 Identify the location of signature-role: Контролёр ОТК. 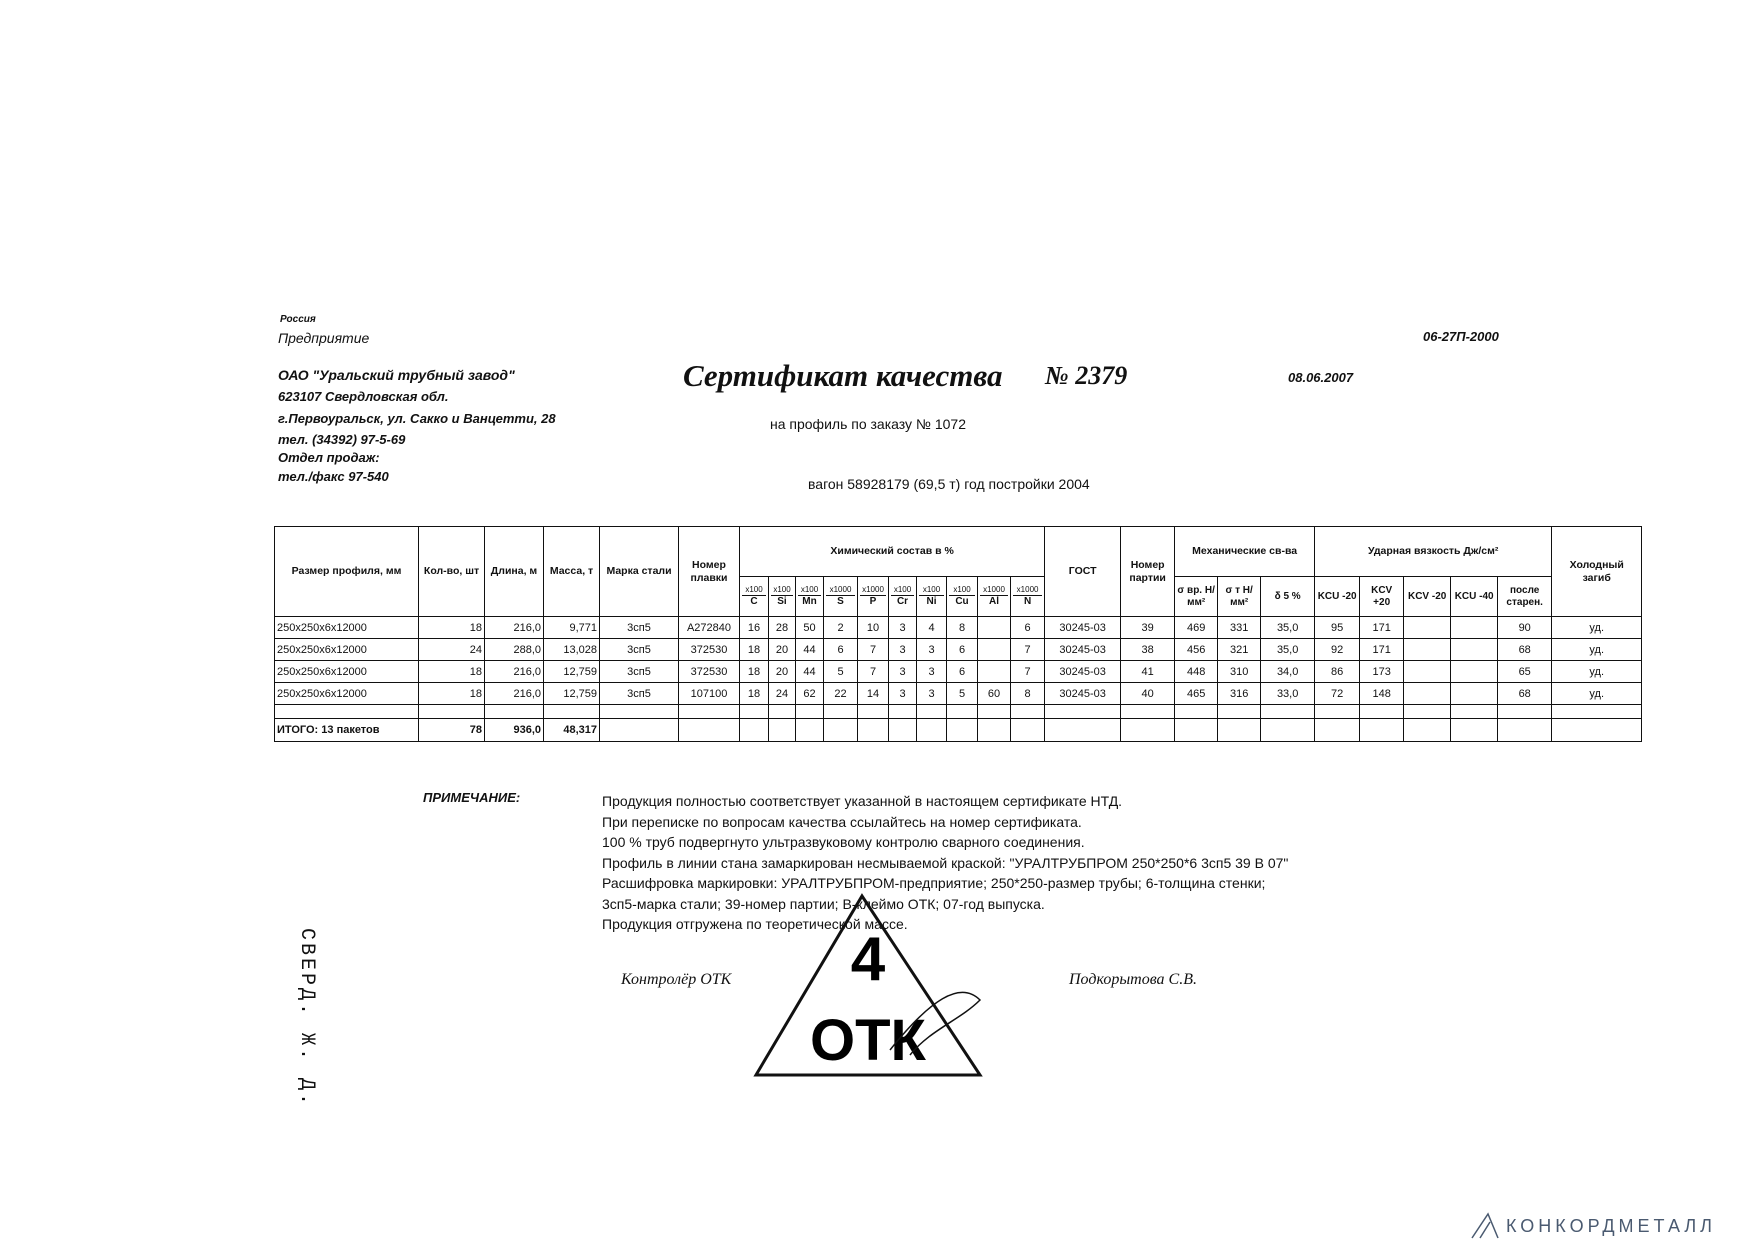
(676, 979).